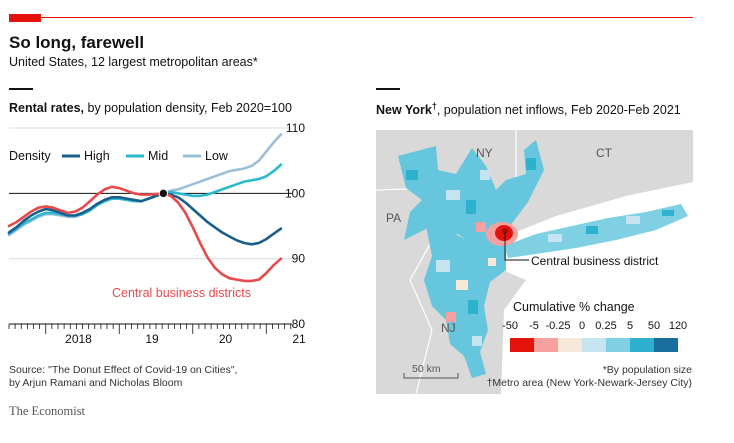 This screenshot has width=734, height=443. I want to click on x-tick-label-19: 19, so click(152, 339).